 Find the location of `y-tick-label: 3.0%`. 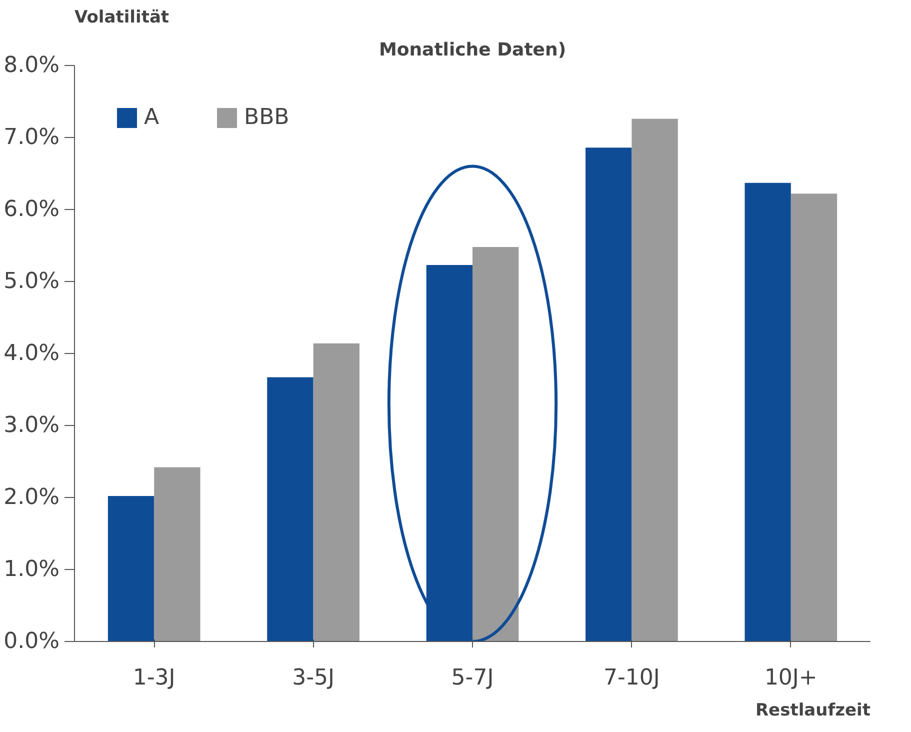

y-tick-label: 3.0% is located at coordinates (32, 425).